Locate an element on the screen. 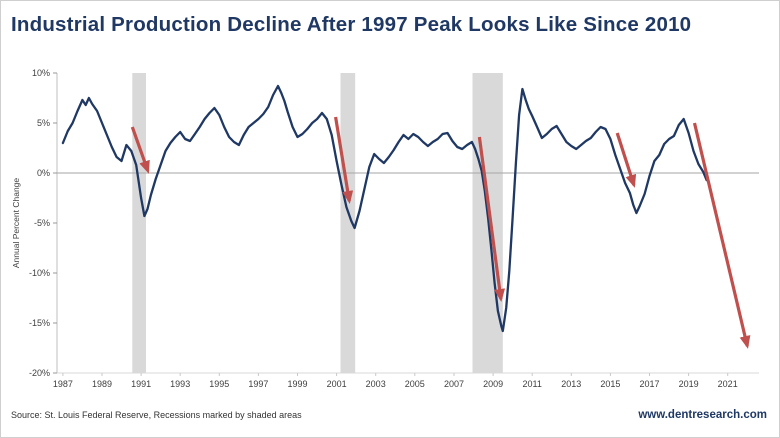 The height and width of the screenshot is (438, 780). x-tick-label: 2019 is located at coordinates (689, 384).